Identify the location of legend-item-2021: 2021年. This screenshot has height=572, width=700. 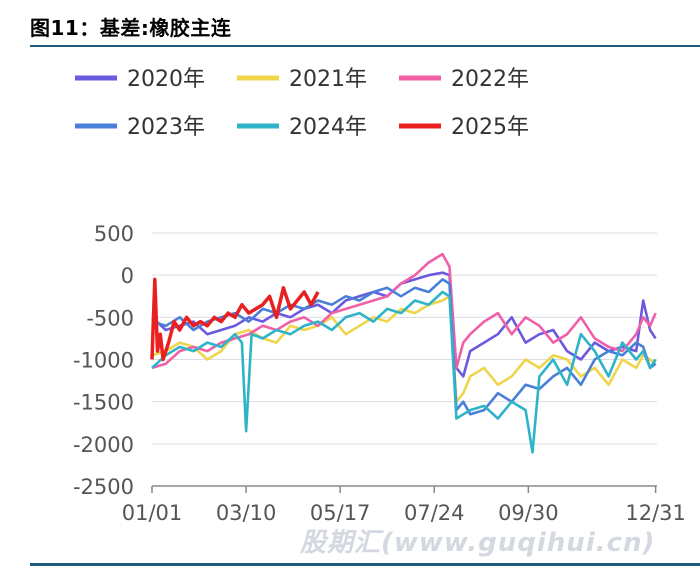
(302, 79).